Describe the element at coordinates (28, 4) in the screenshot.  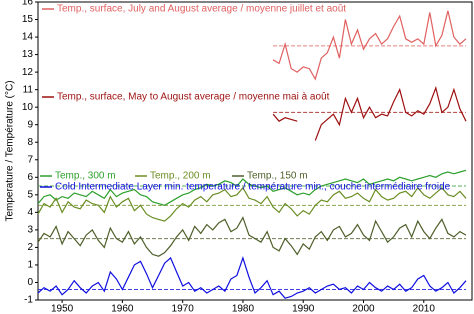
I see `y-tick-label: 16` at that location.